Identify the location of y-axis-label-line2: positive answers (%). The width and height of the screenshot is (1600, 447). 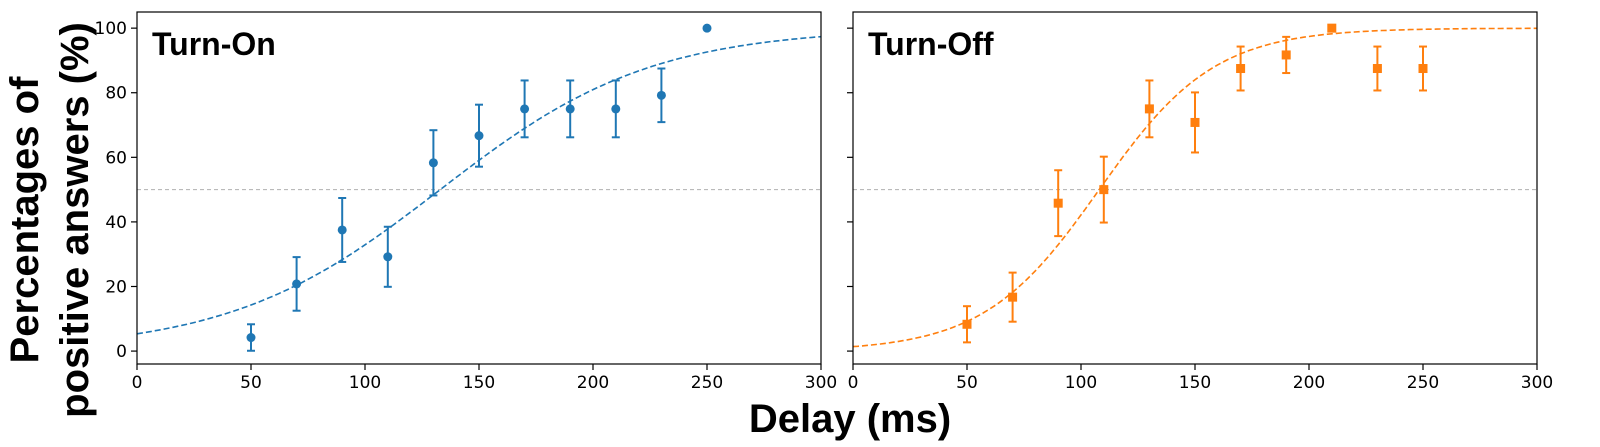
(75, 220).